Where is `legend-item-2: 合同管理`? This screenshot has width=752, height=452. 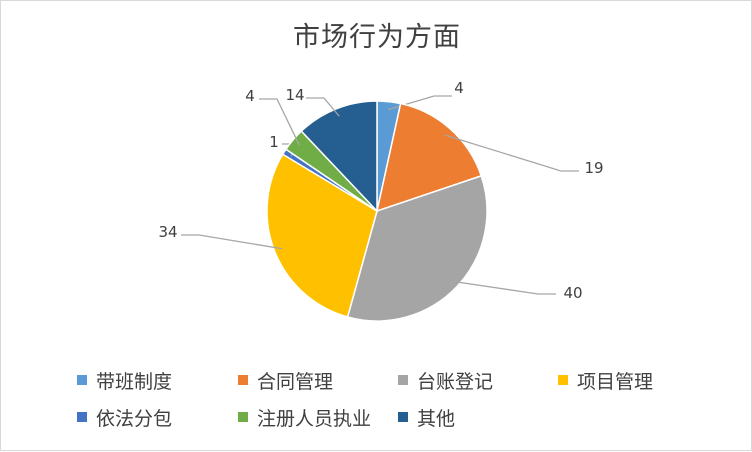
legend-item-2: 合同管理 is located at coordinates (285, 380).